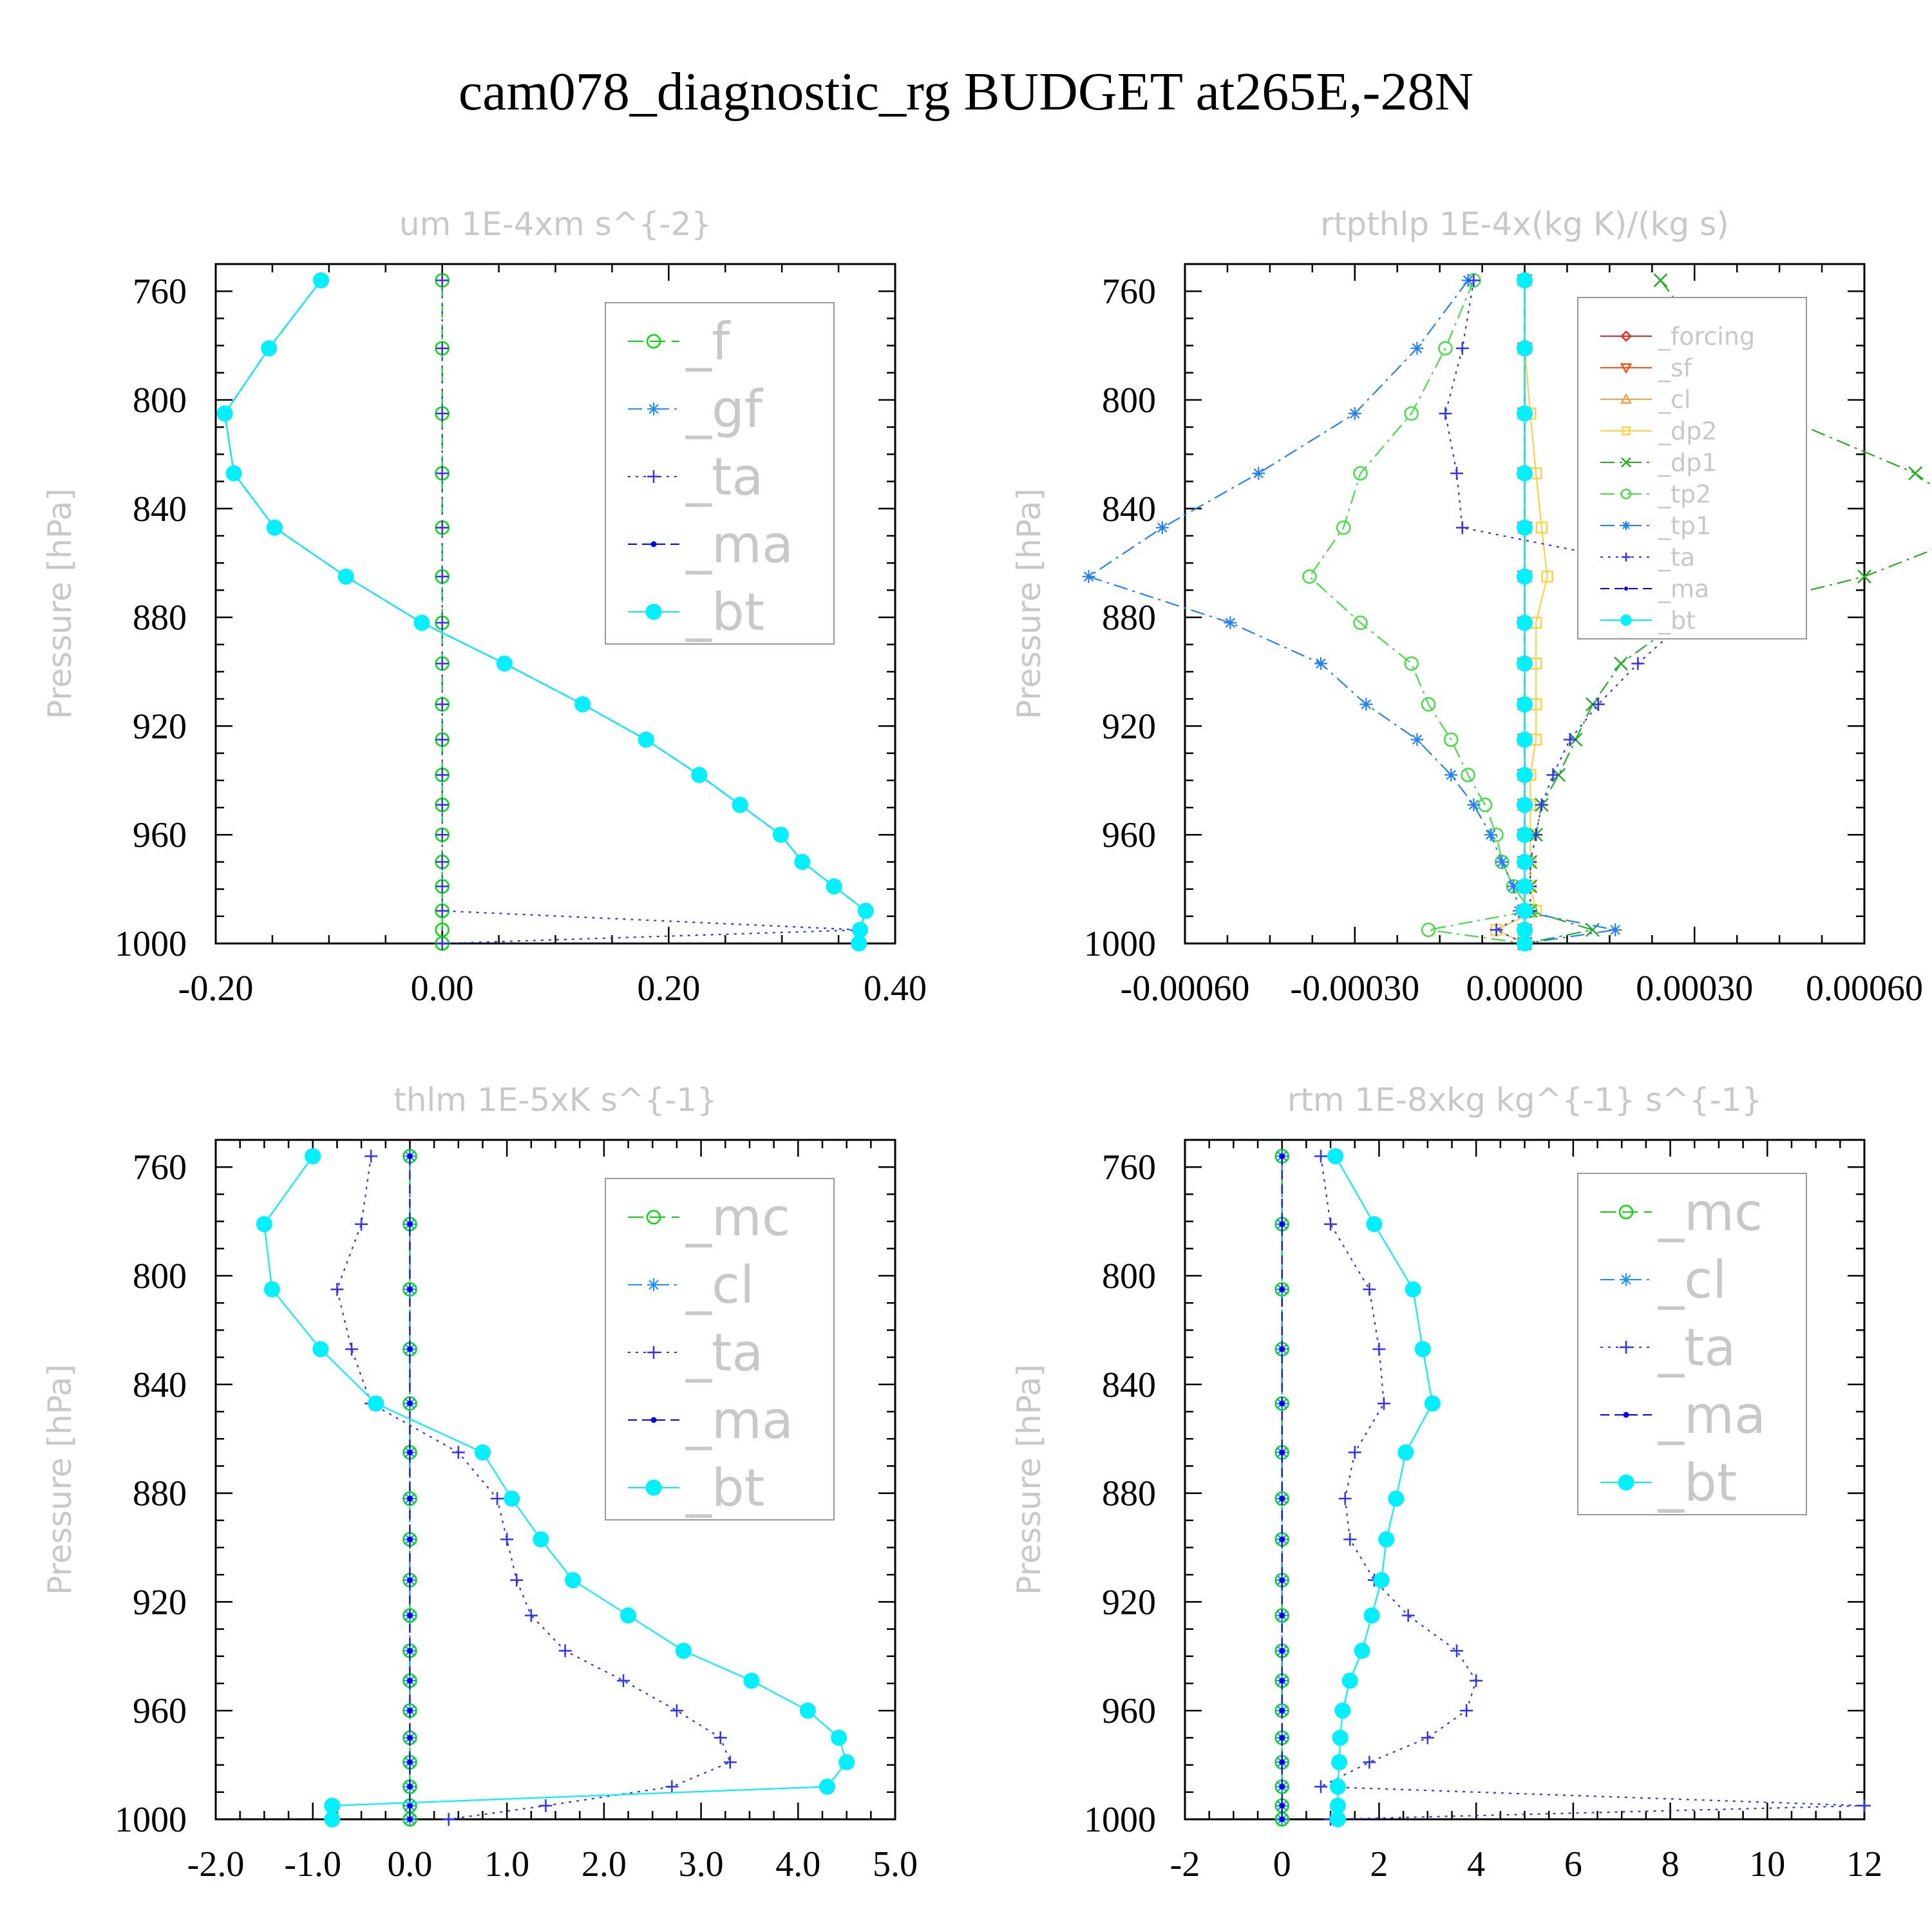 The image size is (1932, 1932). What do you see at coordinates (701, 1864) in the screenshot?
I see `x-tick-label: 3.0` at bounding box center [701, 1864].